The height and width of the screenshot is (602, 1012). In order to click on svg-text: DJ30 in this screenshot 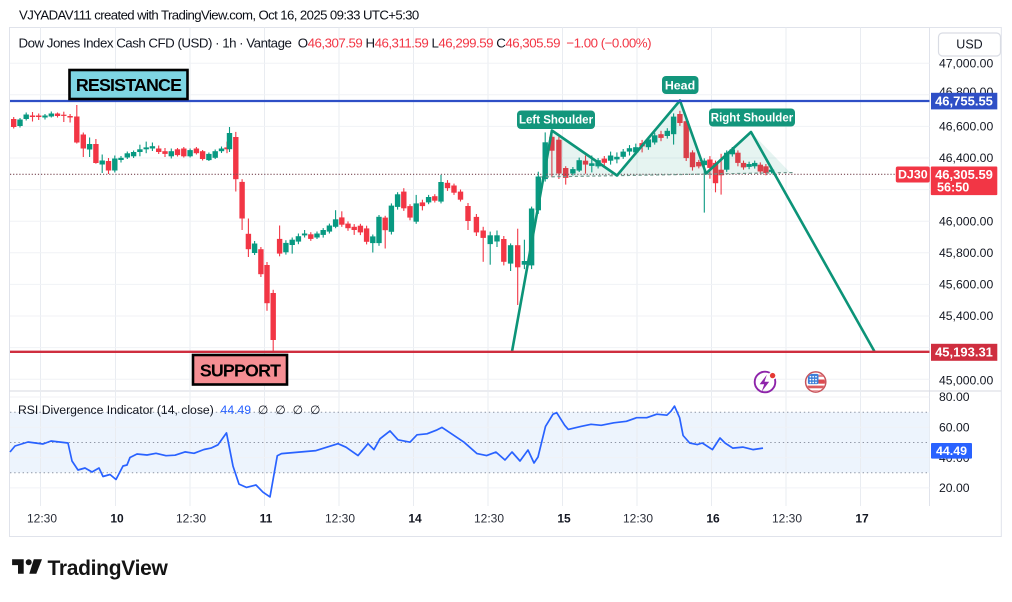, I will do `click(913, 175)`.